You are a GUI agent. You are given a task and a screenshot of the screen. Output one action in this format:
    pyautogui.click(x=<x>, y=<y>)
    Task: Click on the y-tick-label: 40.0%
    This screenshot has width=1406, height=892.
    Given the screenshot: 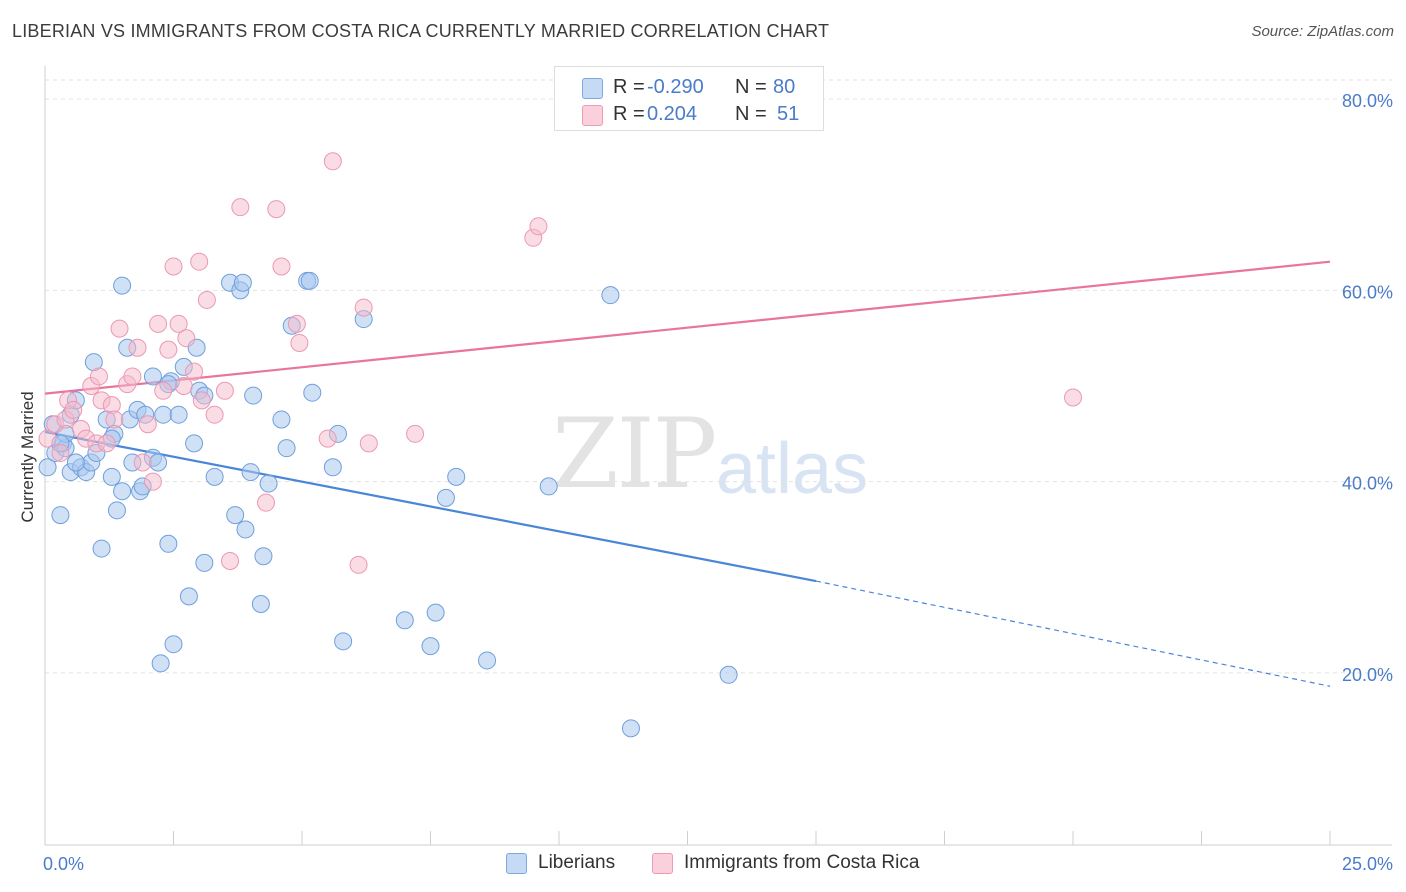 What is the action you would take?
    pyautogui.click(x=1367, y=484)
    